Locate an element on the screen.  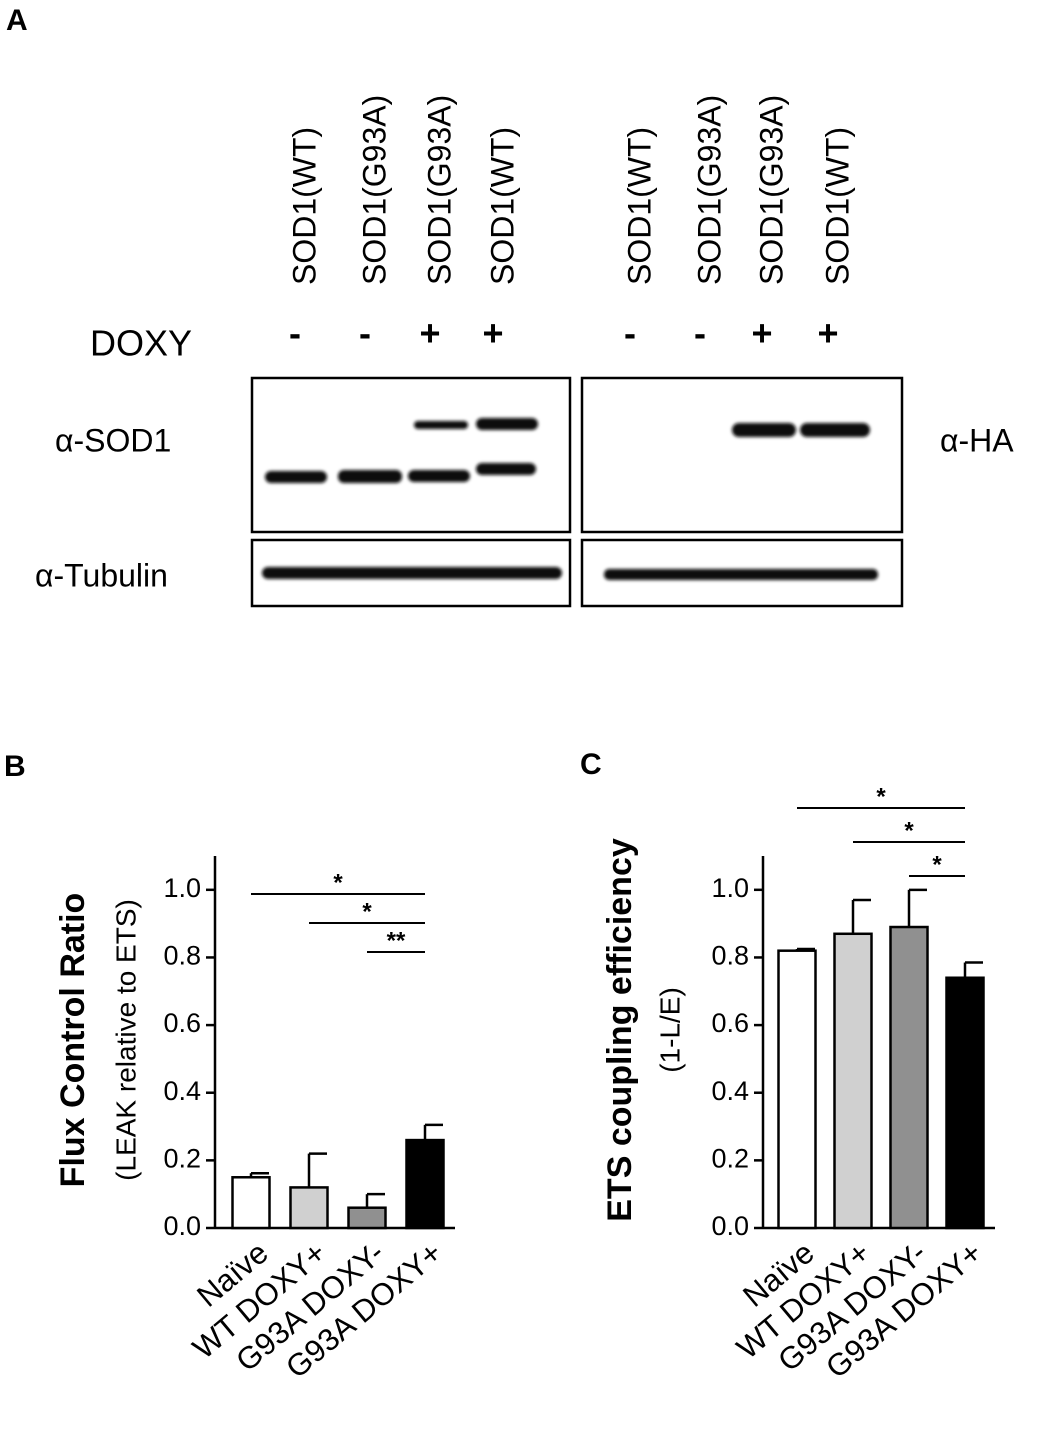
row-label: α-HA is located at coordinates (977, 440).